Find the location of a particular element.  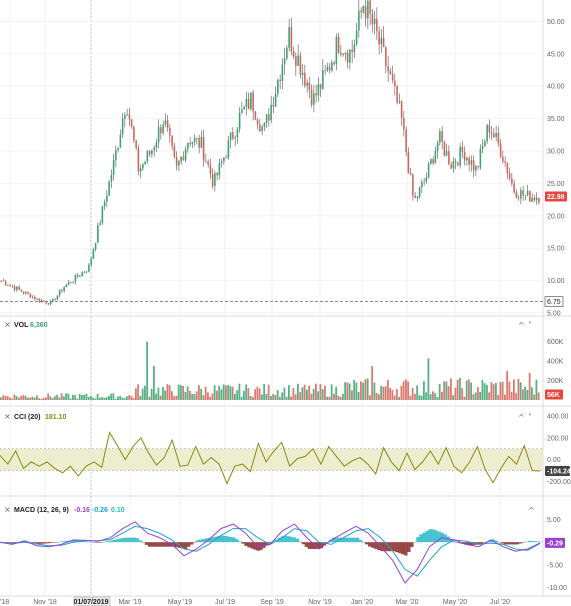

last-price-badge-text: 22.98 is located at coordinates (556, 197).